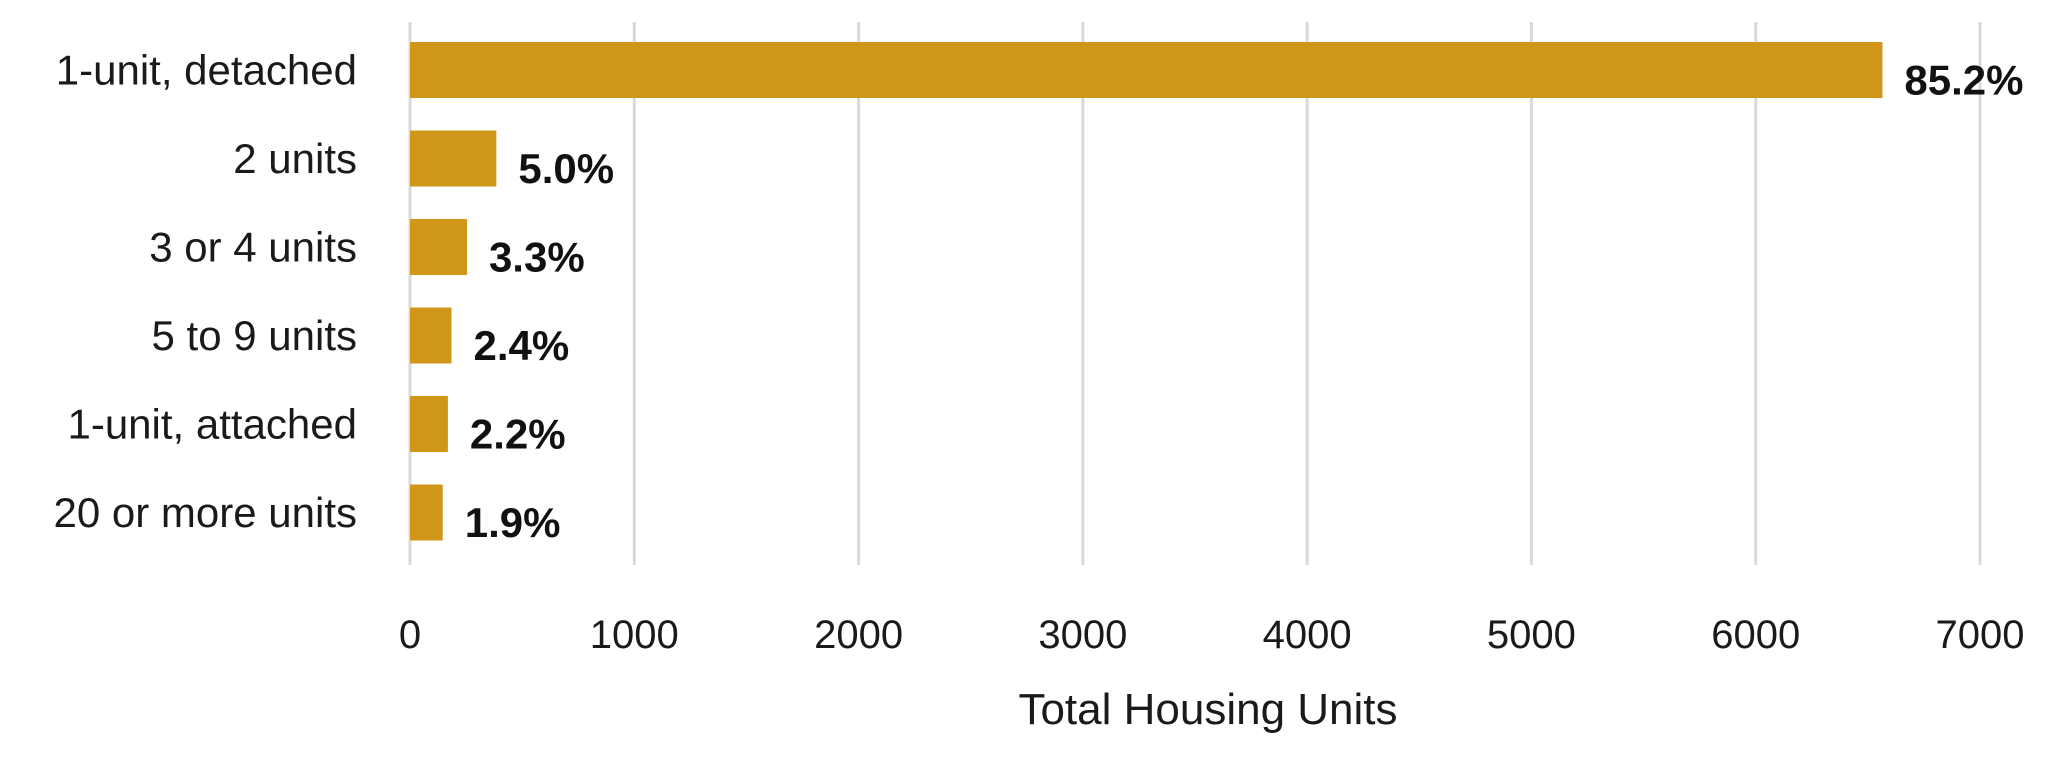 This screenshot has height=759, width=2061. Describe the element at coordinates (1207, 709) in the screenshot. I see `x-axis-title: Total Housing Units` at that location.